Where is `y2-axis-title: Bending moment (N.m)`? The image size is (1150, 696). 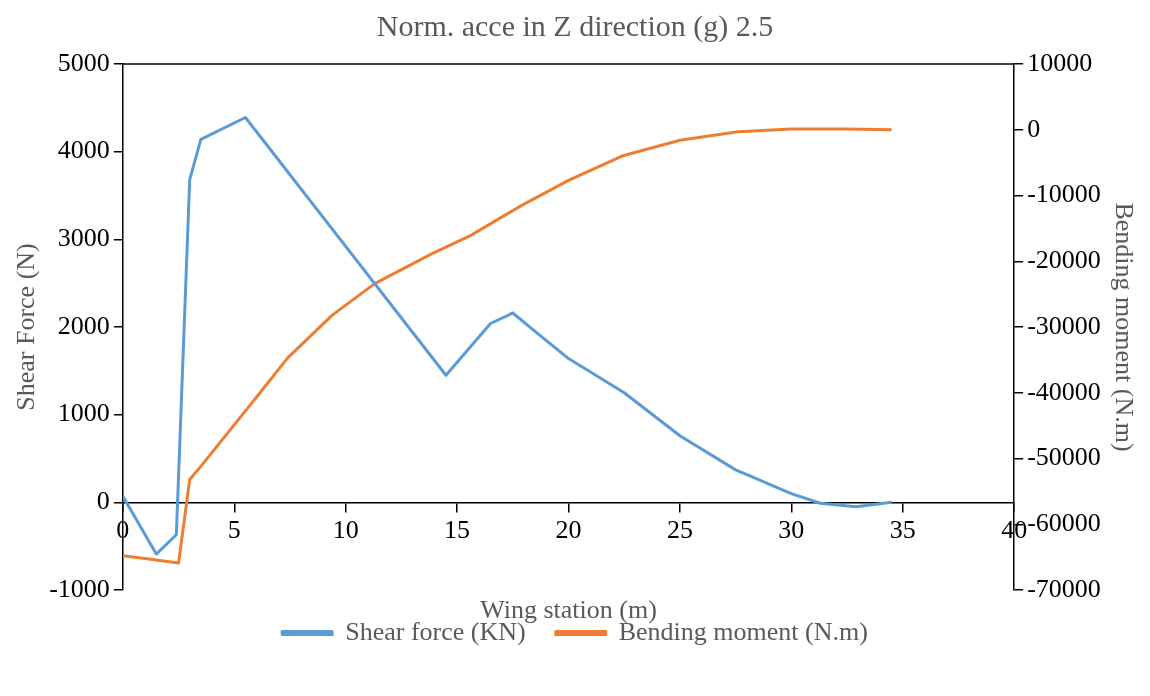 y2-axis-title: Bending moment (N.m) is located at coordinates (1124, 327).